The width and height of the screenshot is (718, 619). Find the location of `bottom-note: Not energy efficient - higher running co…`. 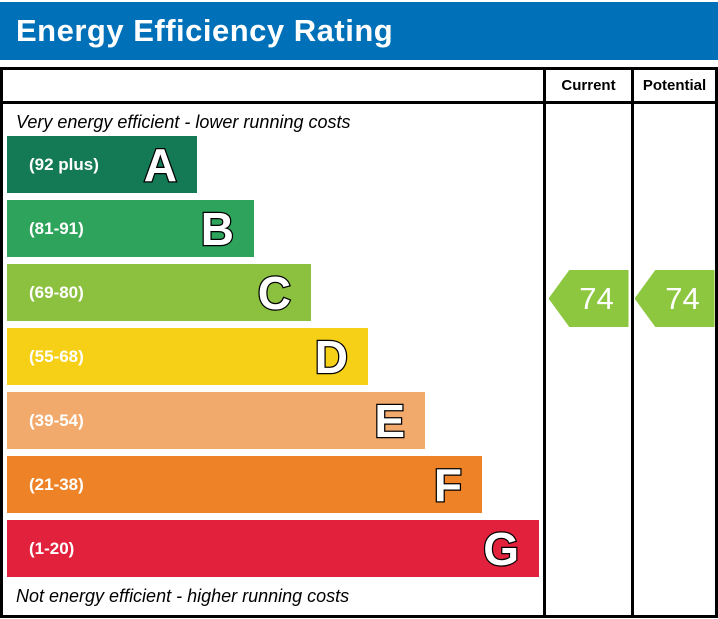

bottom-note: Not energy efficient - higher running co… is located at coordinates (183, 596).